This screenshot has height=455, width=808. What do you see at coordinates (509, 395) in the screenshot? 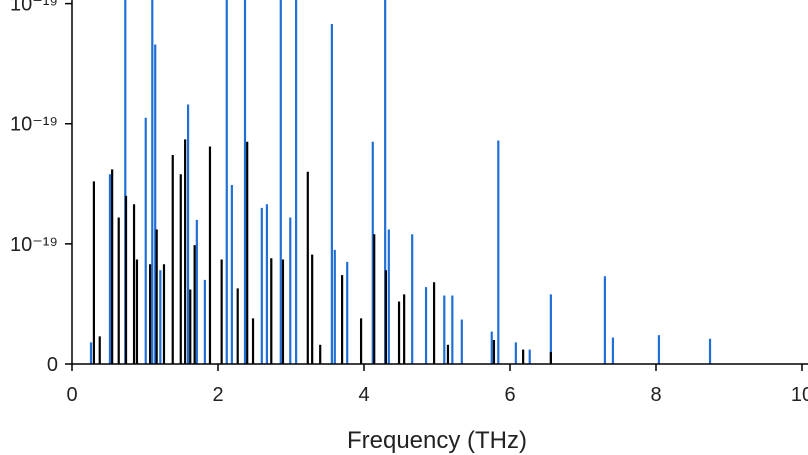
I see `x-tick-label: 6` at bounding box center [509, 395].